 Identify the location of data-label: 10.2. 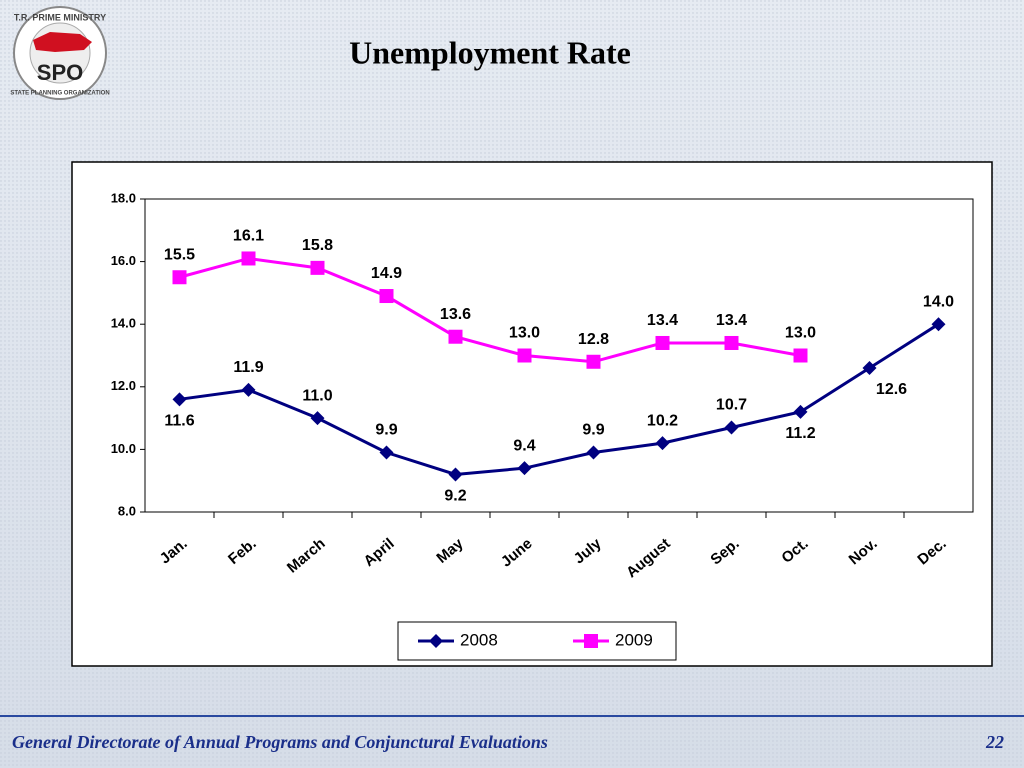
(662, 420).